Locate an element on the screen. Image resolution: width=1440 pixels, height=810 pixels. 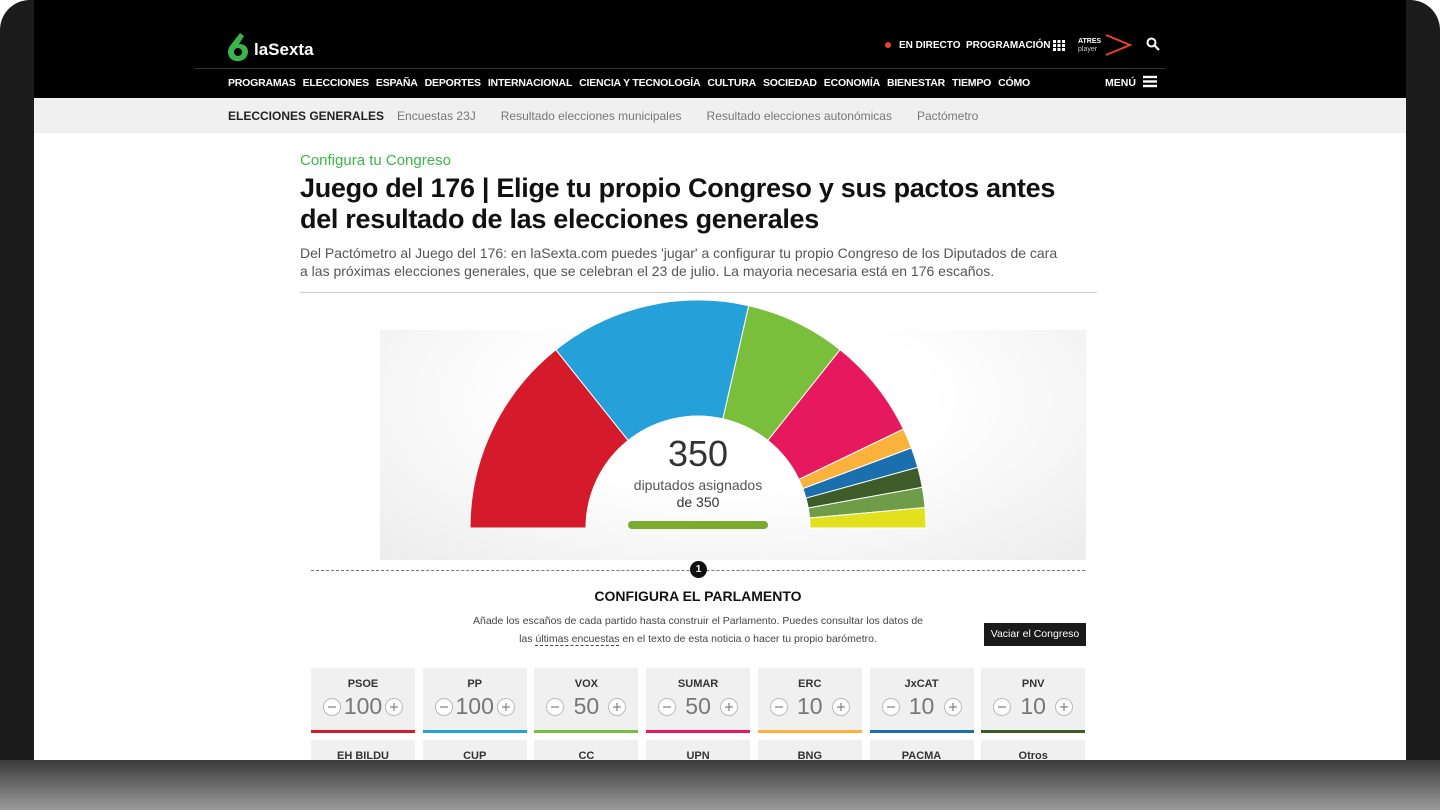
party-card: CC0 is located at coordinates (586, 750).